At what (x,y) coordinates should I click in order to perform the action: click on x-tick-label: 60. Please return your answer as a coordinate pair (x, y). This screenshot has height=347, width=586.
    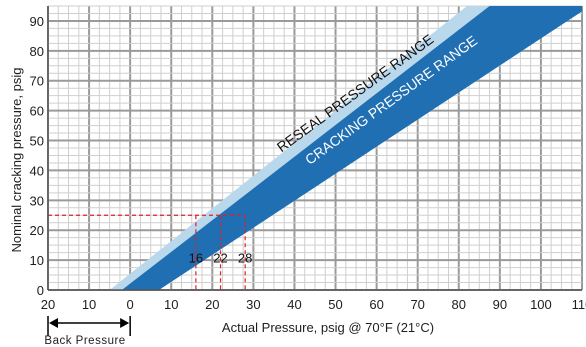
    Looking at the image, I should click on (376, 304).